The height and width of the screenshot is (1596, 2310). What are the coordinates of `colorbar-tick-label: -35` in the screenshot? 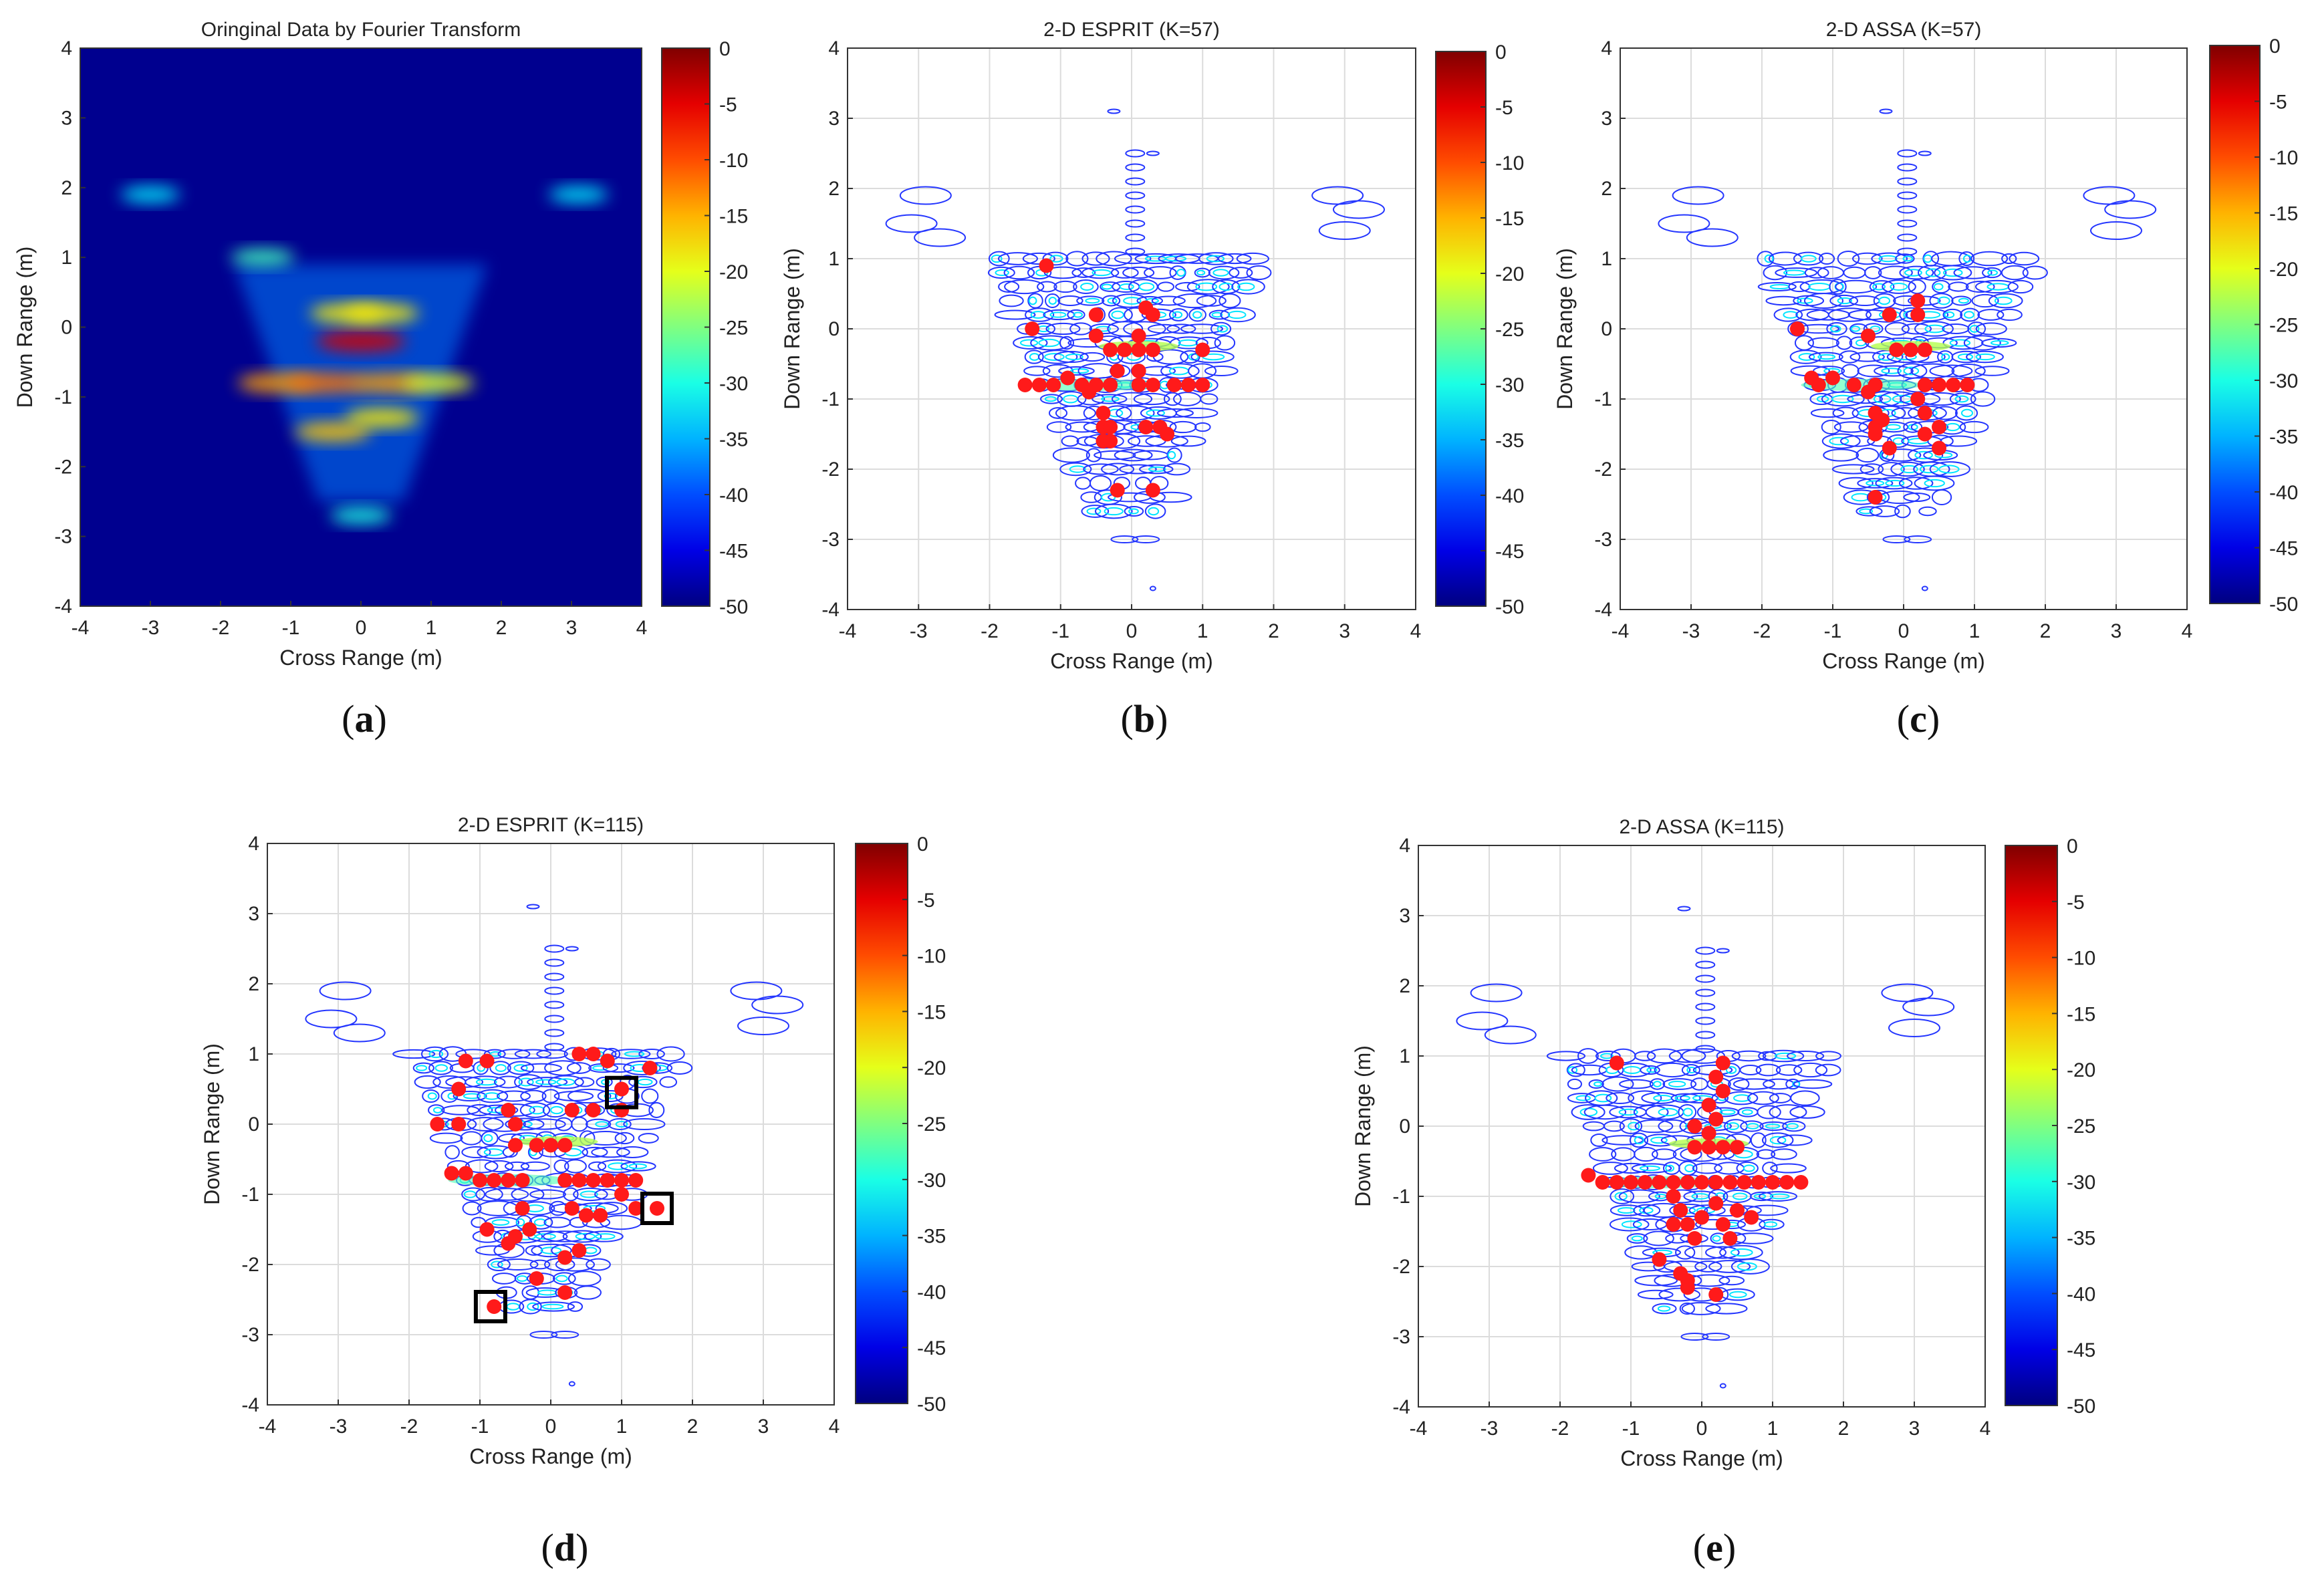 It's located at (931, 1237).